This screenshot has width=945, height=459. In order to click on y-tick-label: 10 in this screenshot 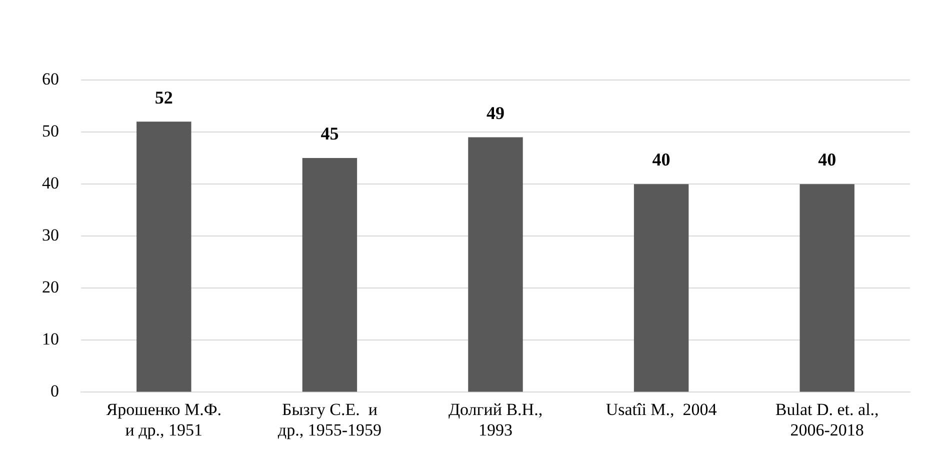, I will do `click(50, 339)`.